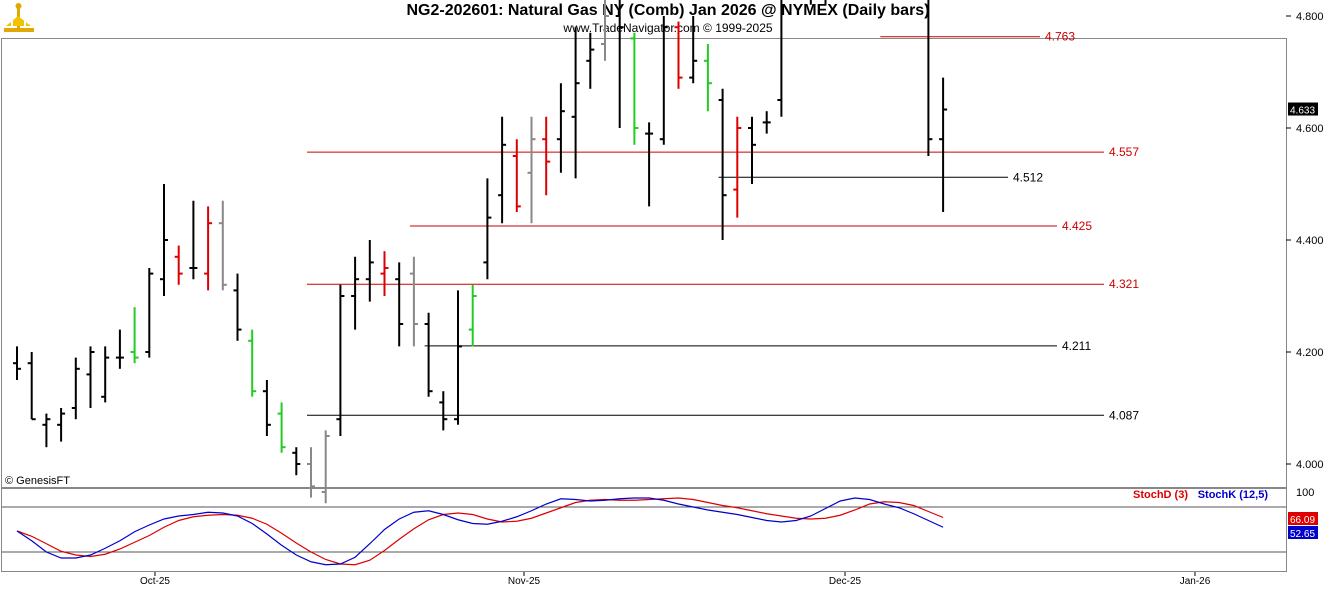  I want to click on price-tick-label: 4.800, so click(1310, 17).